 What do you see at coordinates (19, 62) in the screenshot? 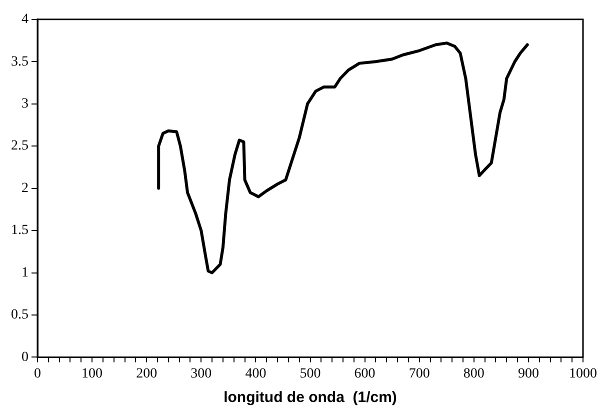
I see `y-tick-label: 3.5` at bounding box center [19, 62].